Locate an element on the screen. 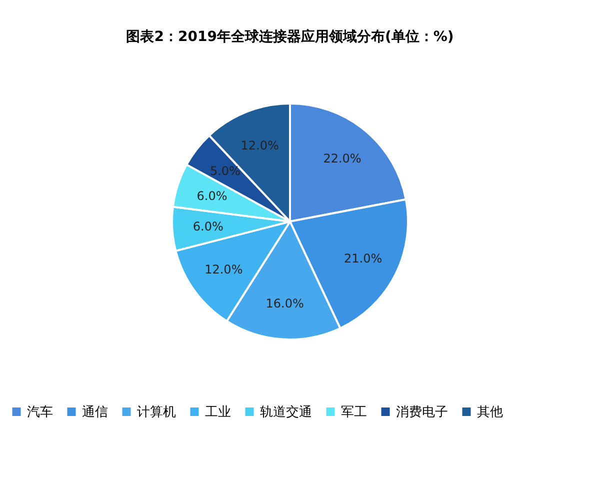  legend-label: 军工 is located at coordinates (354, 412).